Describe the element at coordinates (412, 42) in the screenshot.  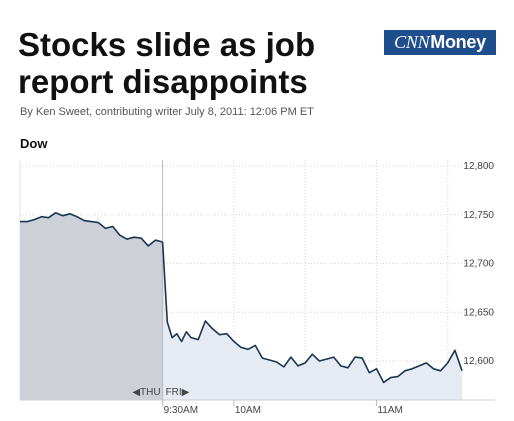
I see `logo-cnn-text: CNN` at that location.